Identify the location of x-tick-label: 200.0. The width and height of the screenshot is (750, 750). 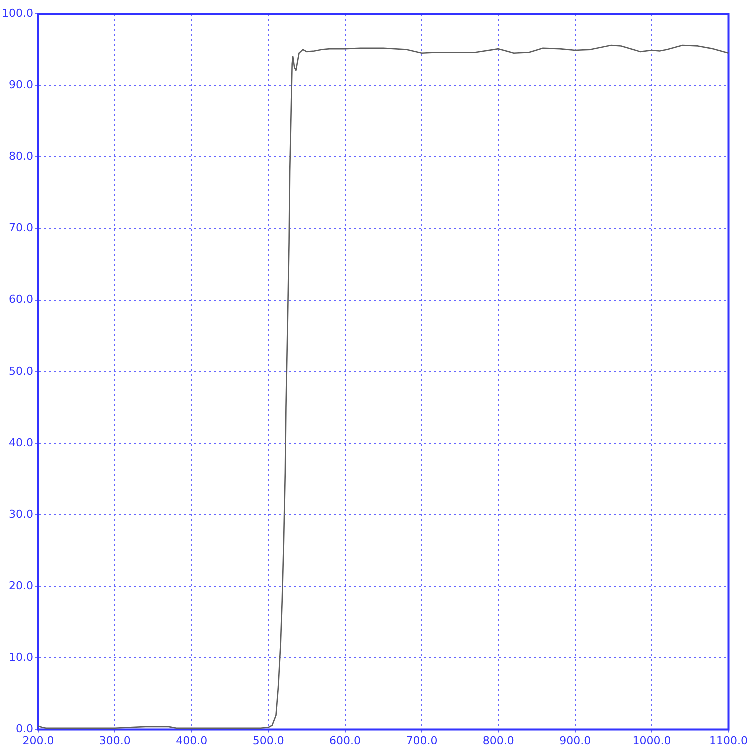
(38, 741).